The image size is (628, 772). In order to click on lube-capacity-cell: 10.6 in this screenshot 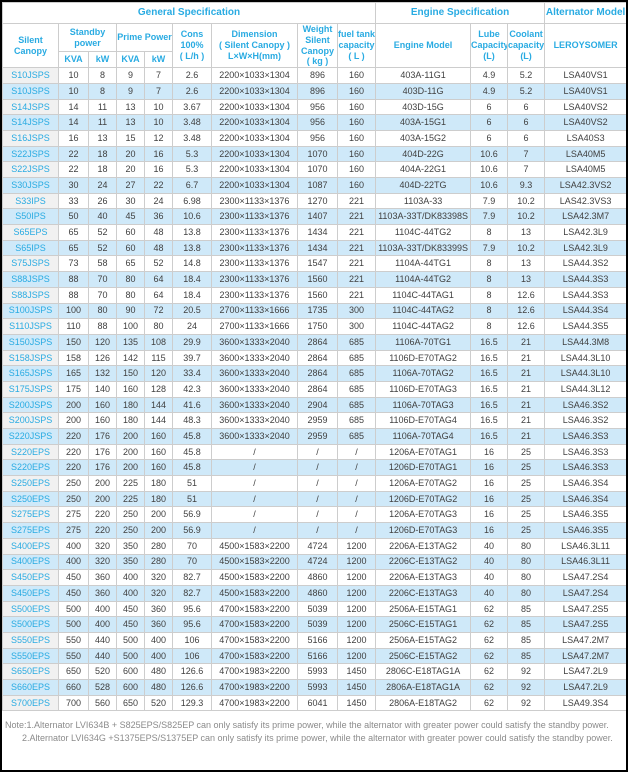, I will do `click(489, 169)`.